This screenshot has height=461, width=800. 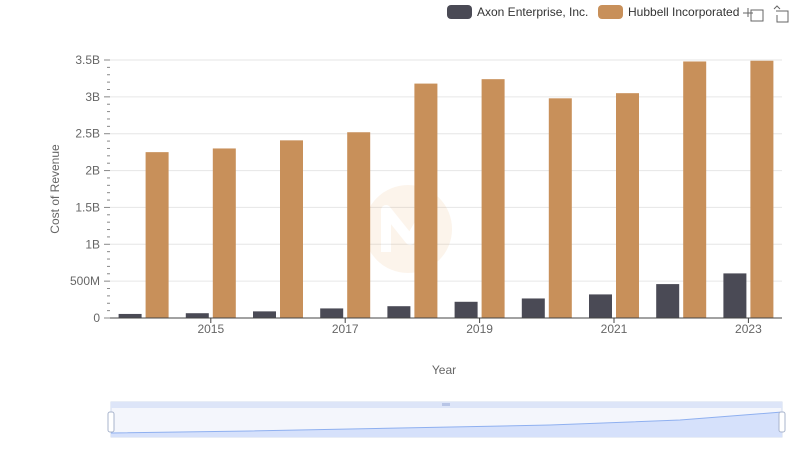 What do you see at coordinates (92, 244) in the screenshot?
I see `y-tick-label: 1B` at bounding box center [92, 244].